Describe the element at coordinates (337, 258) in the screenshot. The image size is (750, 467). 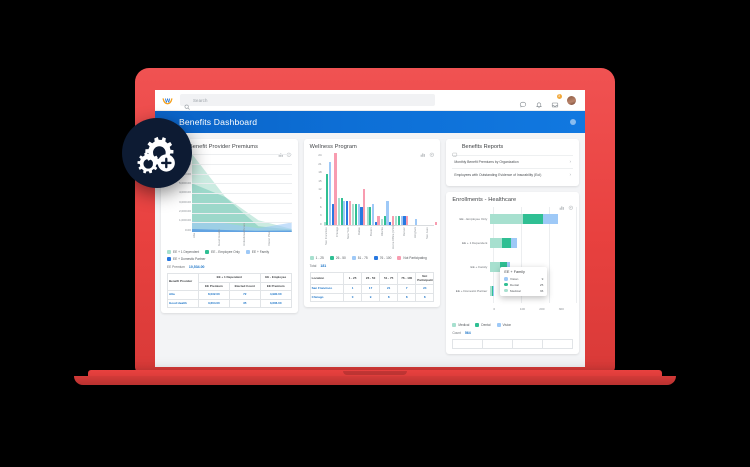
I see `legend-item: 26 - 50` at that location.